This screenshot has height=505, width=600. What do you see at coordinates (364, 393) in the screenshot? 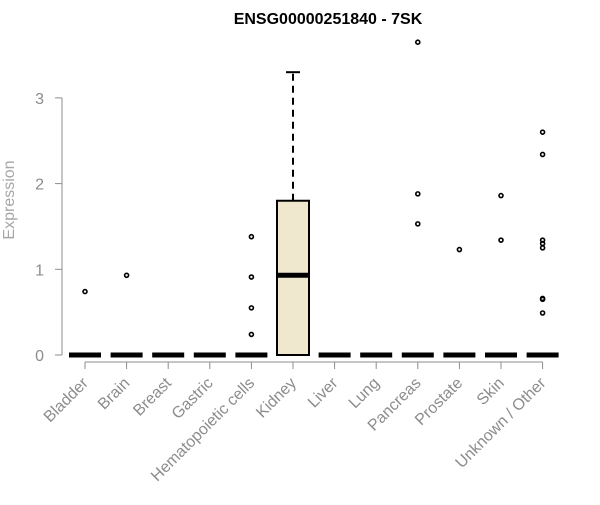
I see `x-tick-label: Lung` at bounding box center [364, 393].